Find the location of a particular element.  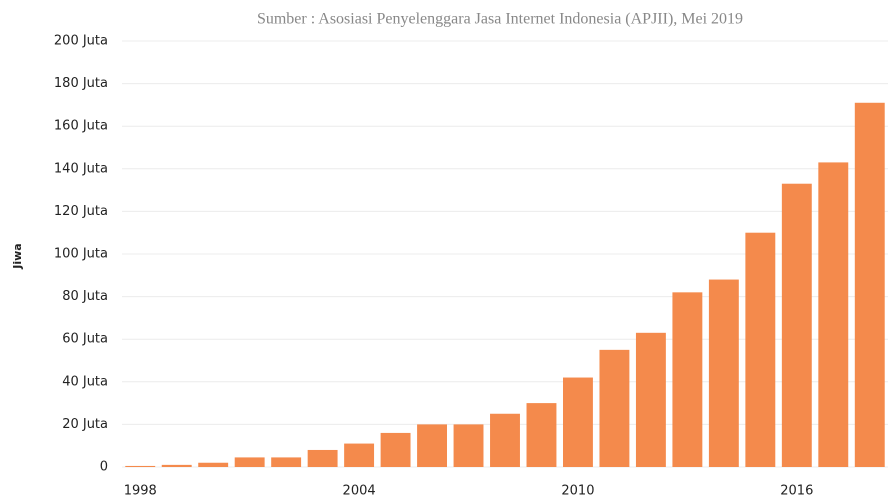

x-tick-label: 2016 is located at coordinates (796, 490).